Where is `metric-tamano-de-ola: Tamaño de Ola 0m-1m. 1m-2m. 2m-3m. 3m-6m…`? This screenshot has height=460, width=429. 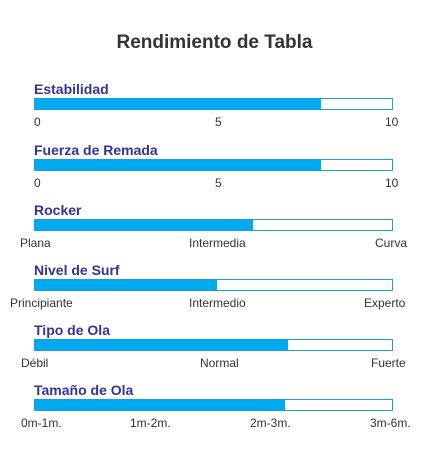
metric-tamano-de-ola: Tamaño de Ola 0m-1m. 1m-2m. 2m-3m. 3m-6m… is located at coordinates (214, 407).